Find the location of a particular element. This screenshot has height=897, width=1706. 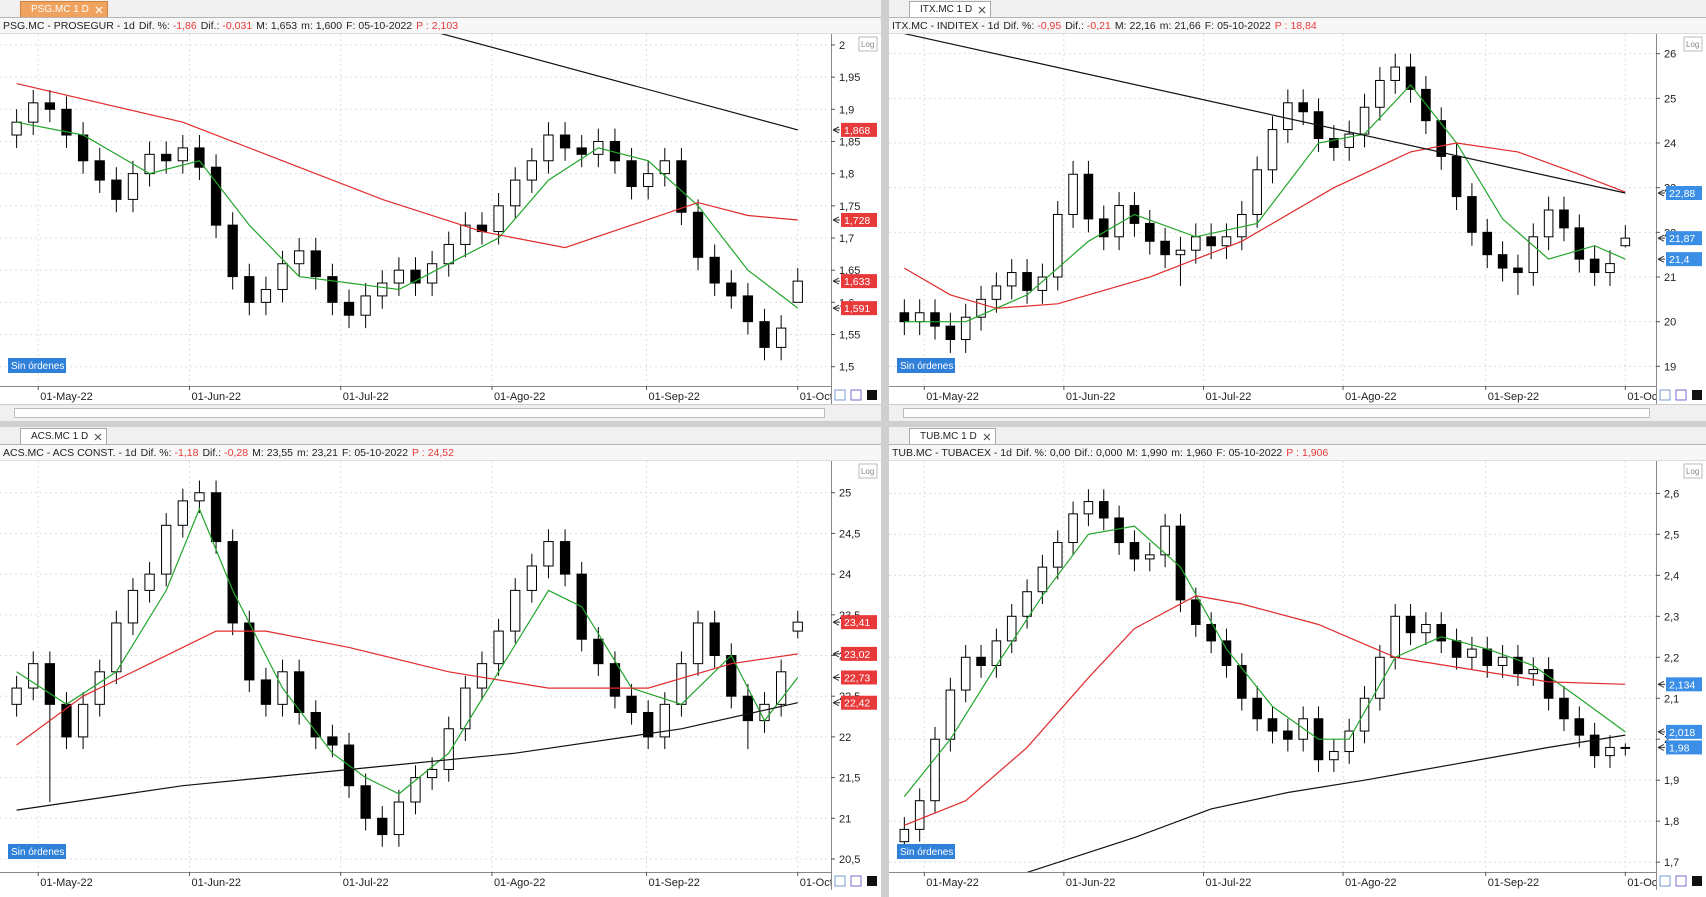

stat-value: 18,84 is located at coordinates (1303, 26).